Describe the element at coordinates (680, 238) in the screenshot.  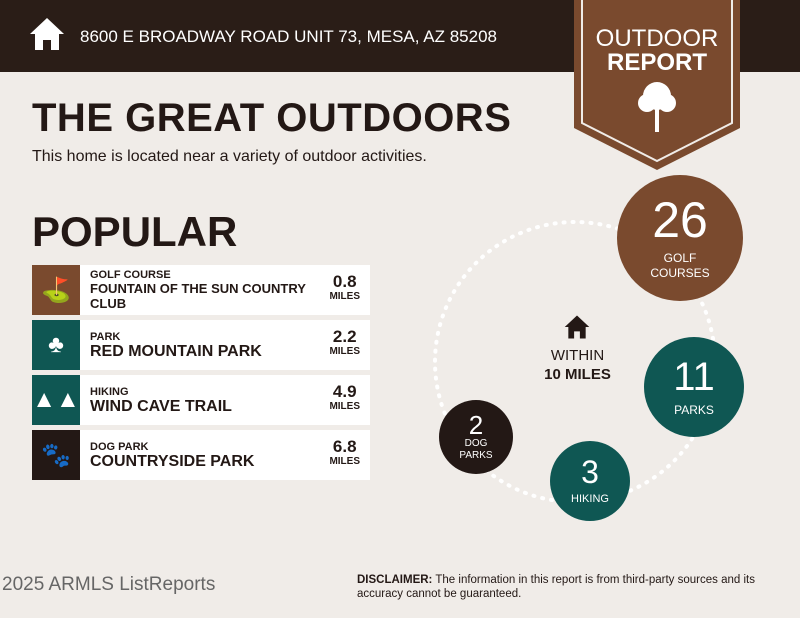
I see `golf-courses-count: 26 GOLF COURSES` at that location.